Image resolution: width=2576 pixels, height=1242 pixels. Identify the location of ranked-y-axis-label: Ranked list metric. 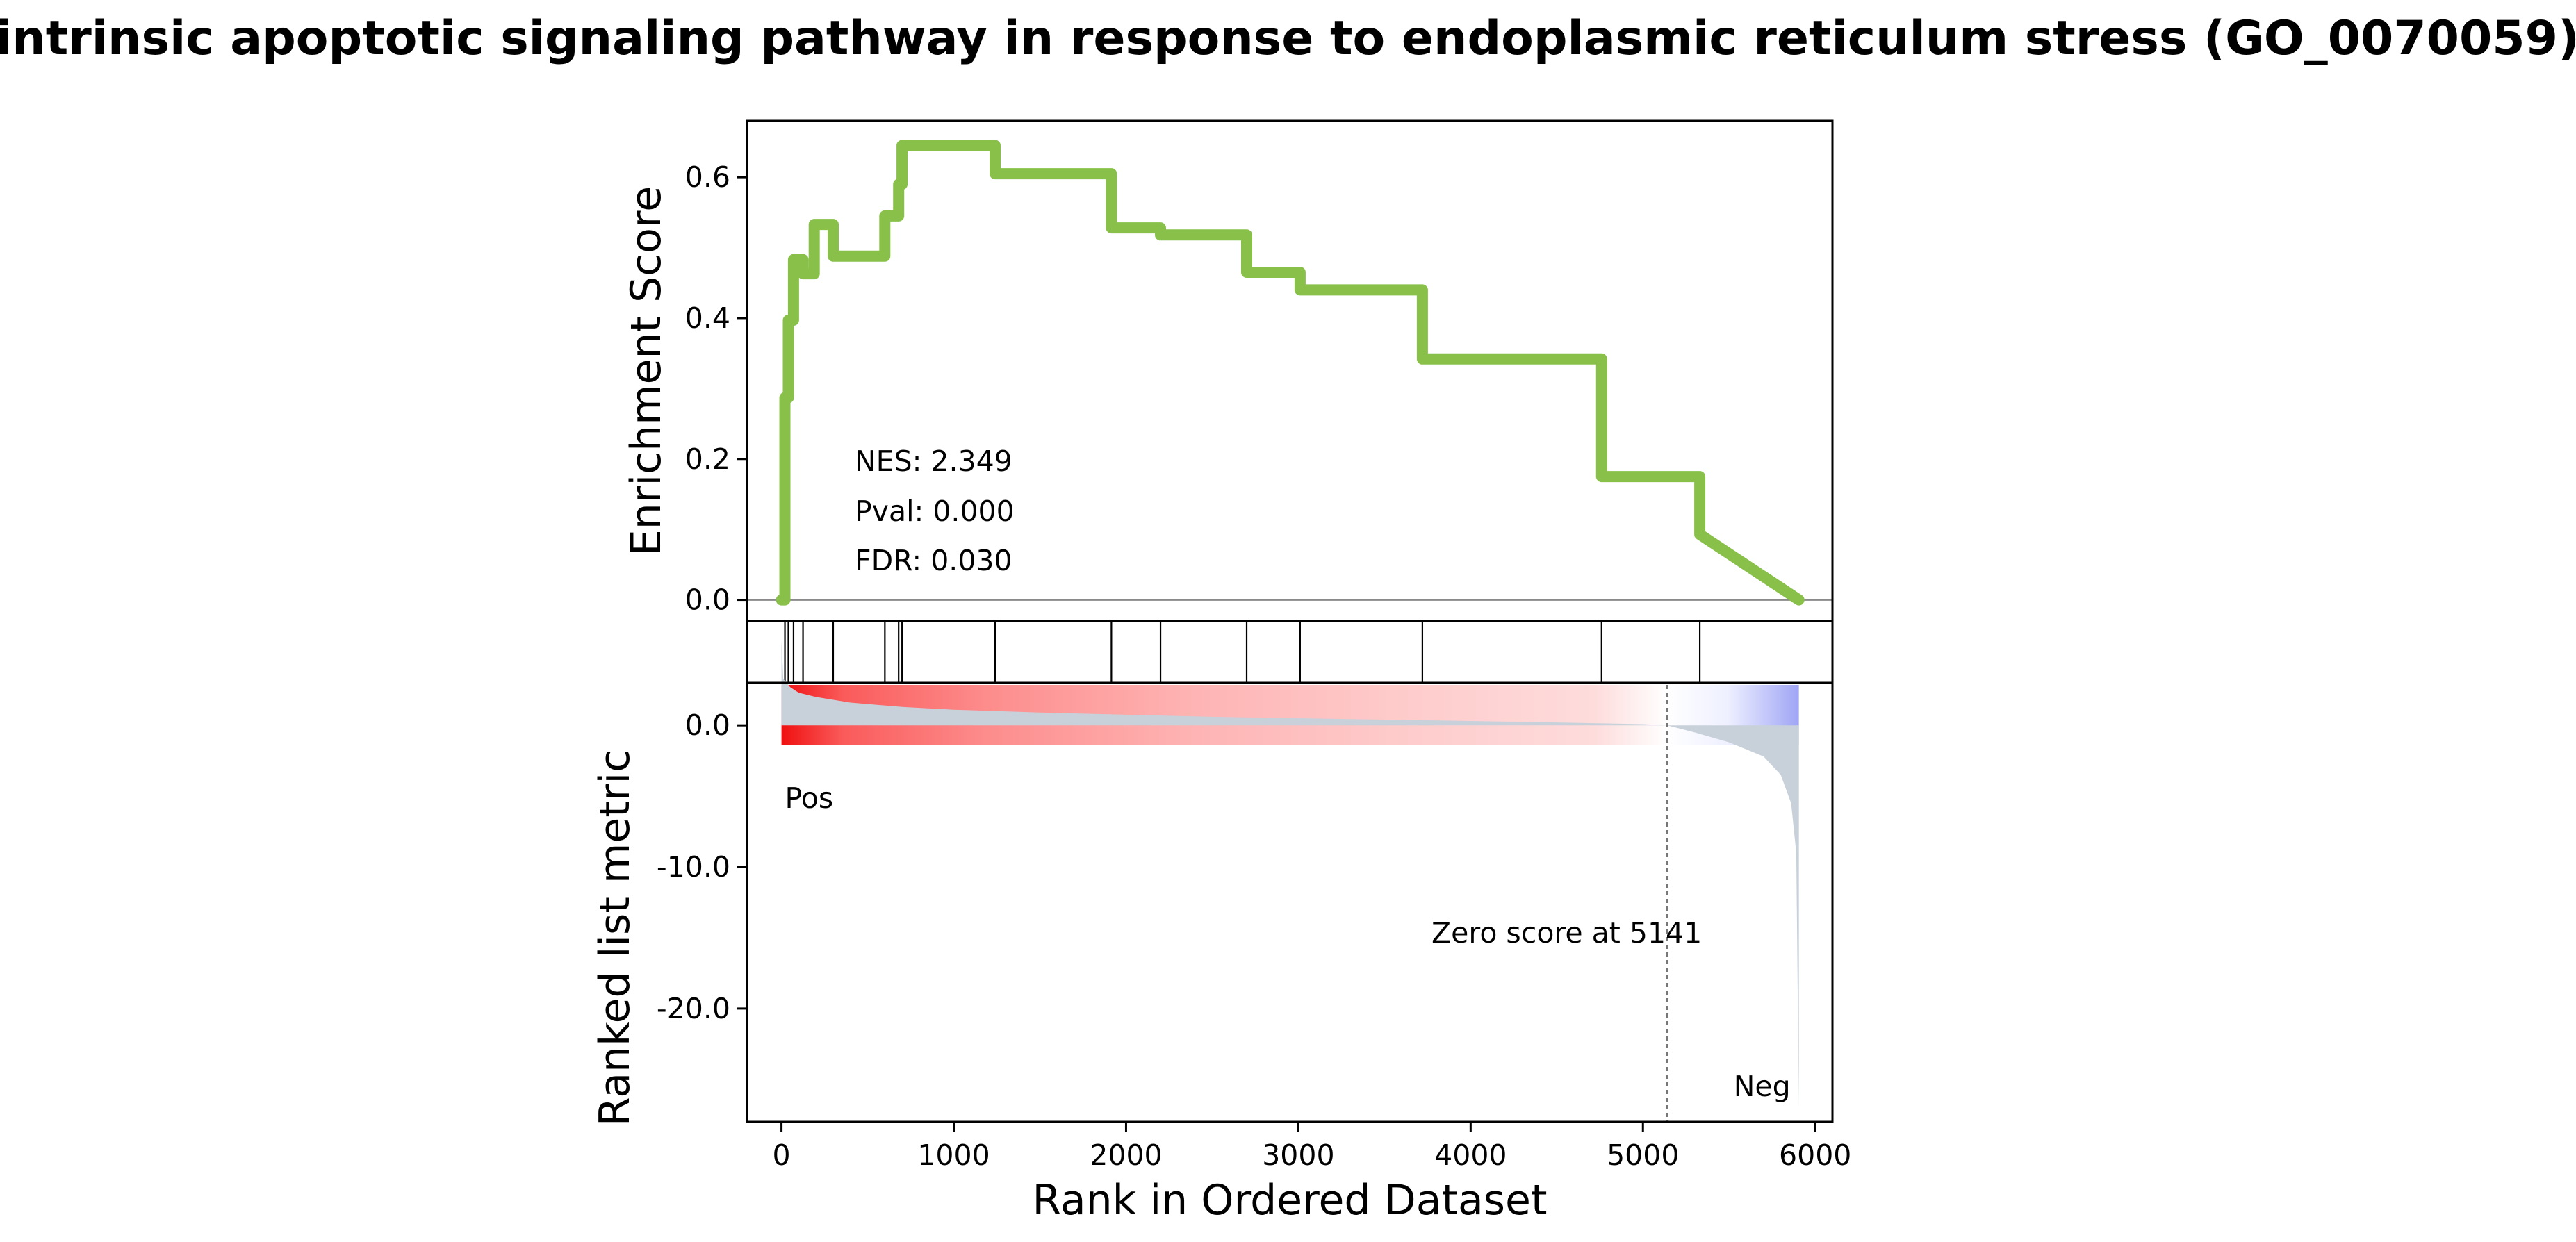
(615, 938).